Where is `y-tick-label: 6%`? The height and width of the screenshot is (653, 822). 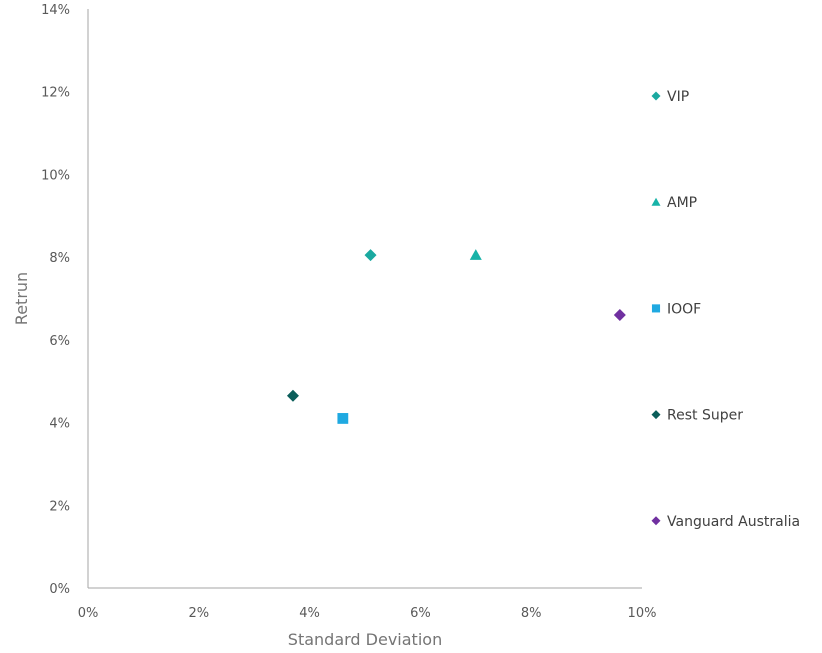 y-tick-label: 6% is located at coordinates (59, 341).